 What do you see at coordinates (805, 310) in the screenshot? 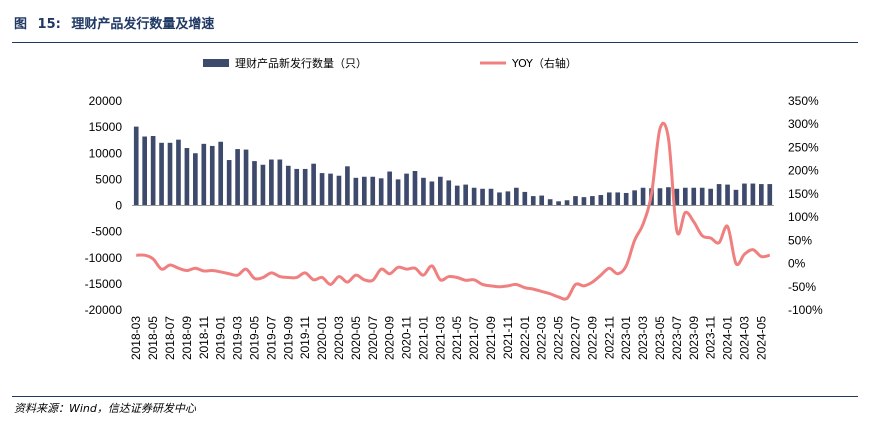
I see `right-tick-label: -100%` at bounding box center [805, 310].